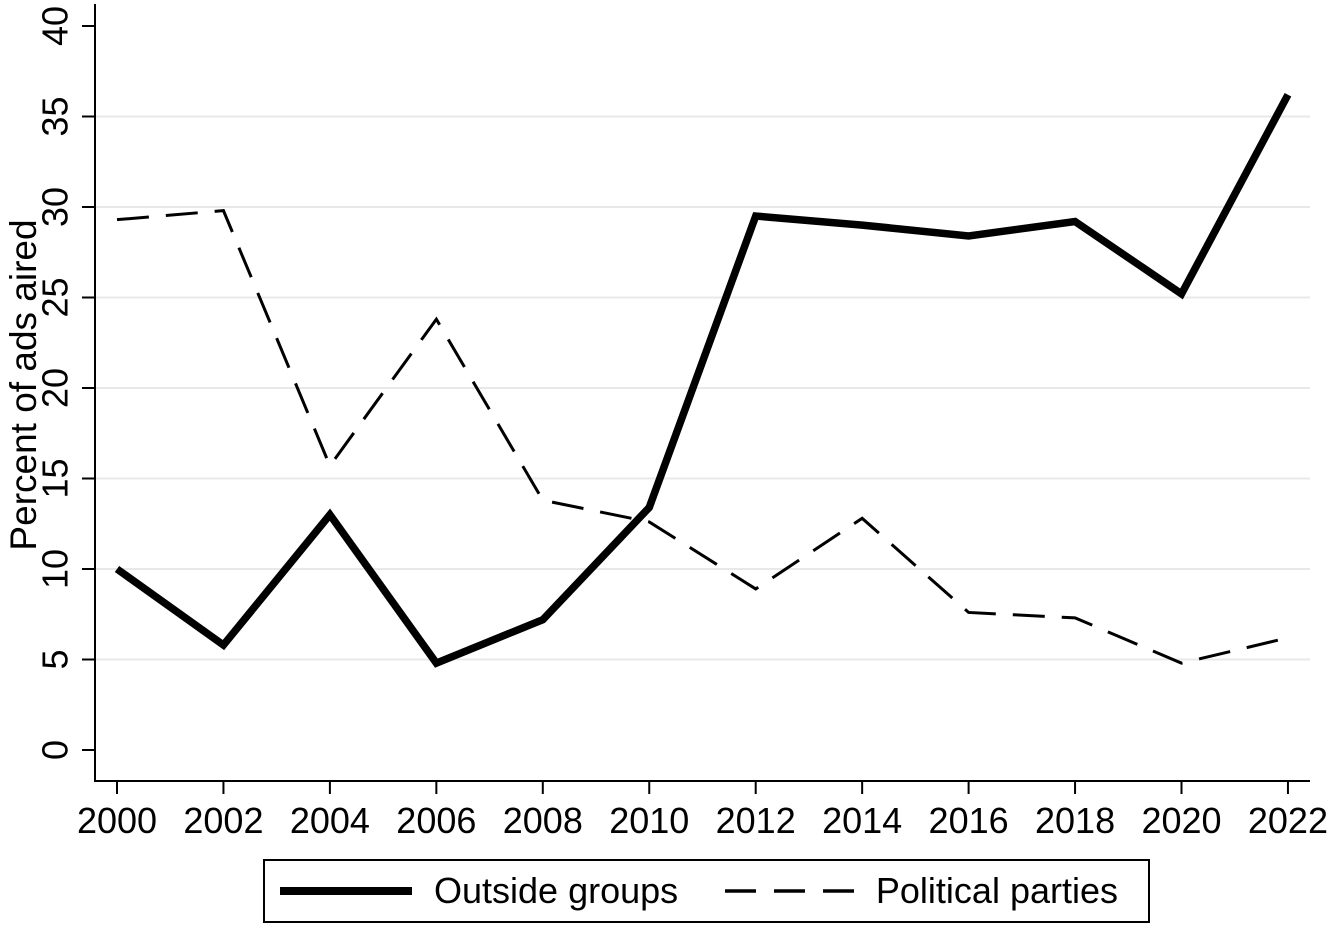  What do you see at coordinates (117, 820) in the screenshot?
I see `x-tick-label: 2000` at bounding box center [117, 820].